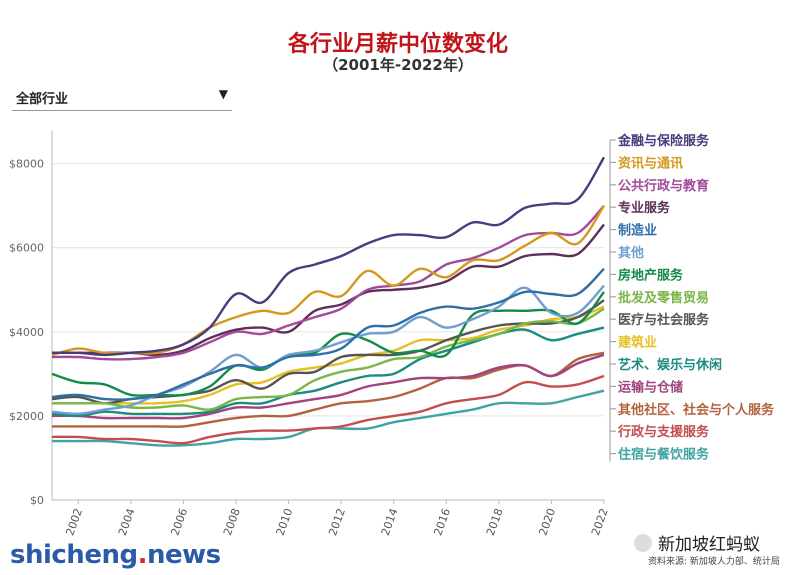 This screenshot has height=575, width=796. What do you see at coordinates (397, 44) in the screenshot?
I see `chart-title: 各行业月薪中位数变化` at bounding box center [397, 44].